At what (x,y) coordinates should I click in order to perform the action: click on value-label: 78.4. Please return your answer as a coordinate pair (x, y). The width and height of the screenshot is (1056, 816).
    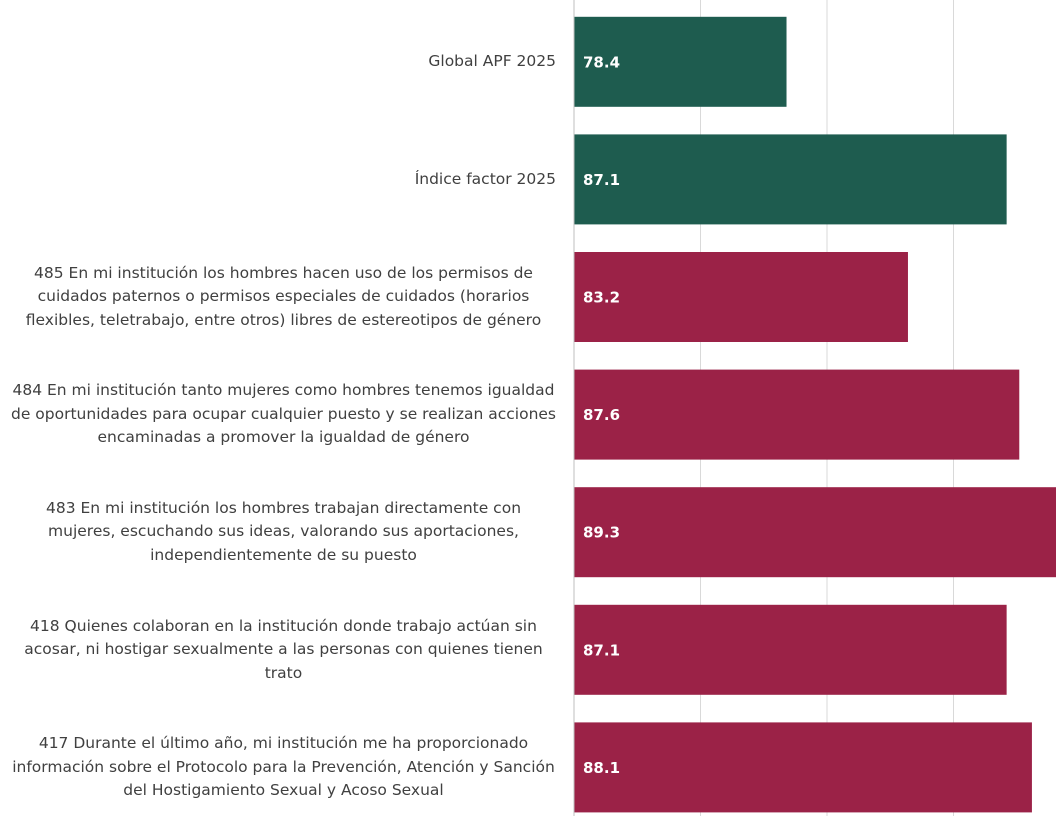
    Looking at the image, I should click on (601, 62).